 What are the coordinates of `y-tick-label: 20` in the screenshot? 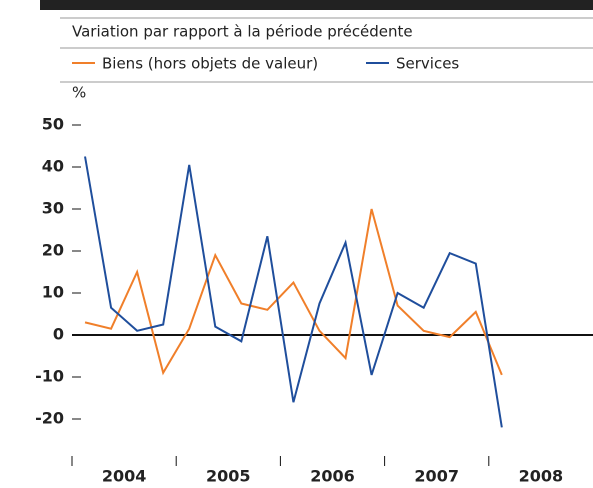 It's located at (53, 250).